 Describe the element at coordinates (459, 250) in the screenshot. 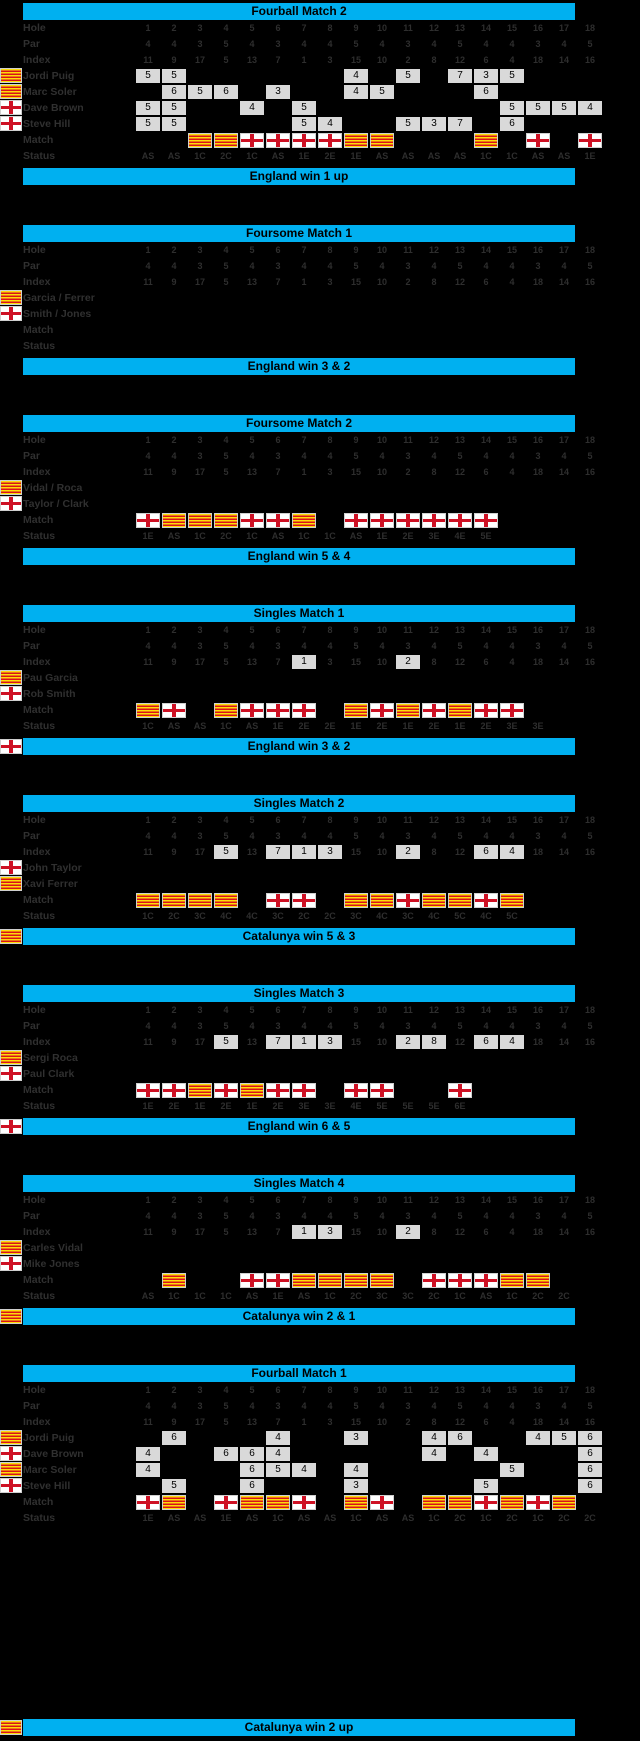

I see `hole-number: 13` at that location.